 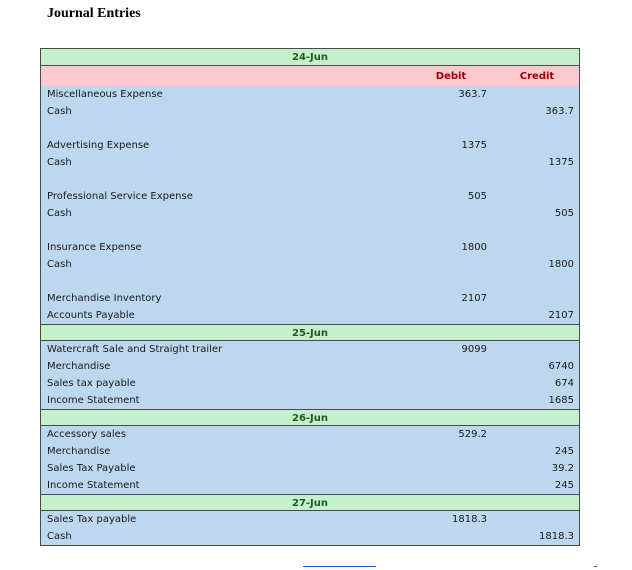 What do you see at coordinates (94, 13) in the screenshot?
I see `page-title: Journal Entries` at bounding box center [94, 13].